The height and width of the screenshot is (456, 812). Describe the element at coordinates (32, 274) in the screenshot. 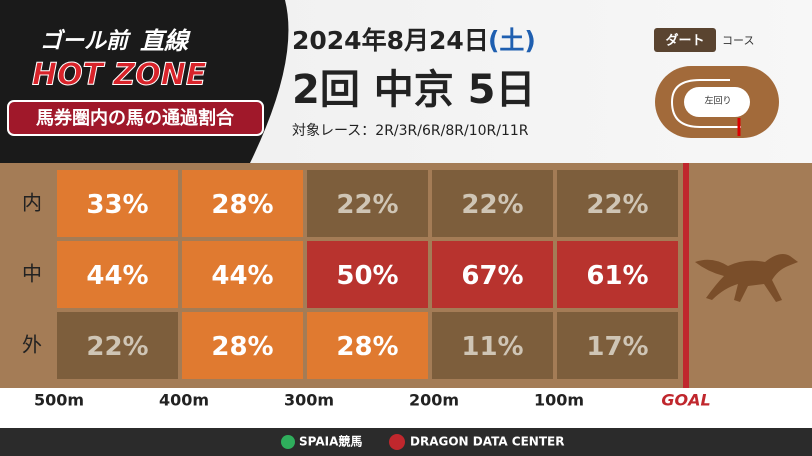

I see `row-label: 中` at that location.